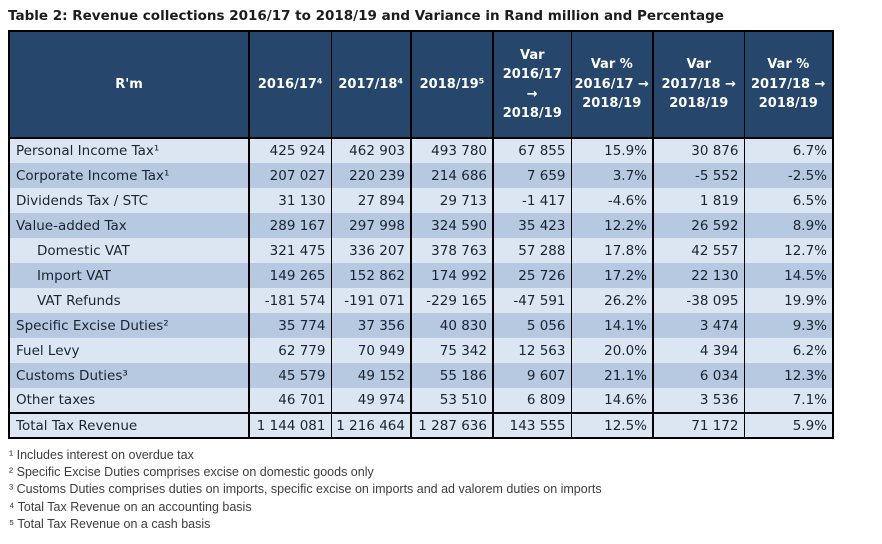  What do you see at coordinates (451, 250) in the screenshot?
I see `cell-value: 378 763` at bounding box center [451, 250].